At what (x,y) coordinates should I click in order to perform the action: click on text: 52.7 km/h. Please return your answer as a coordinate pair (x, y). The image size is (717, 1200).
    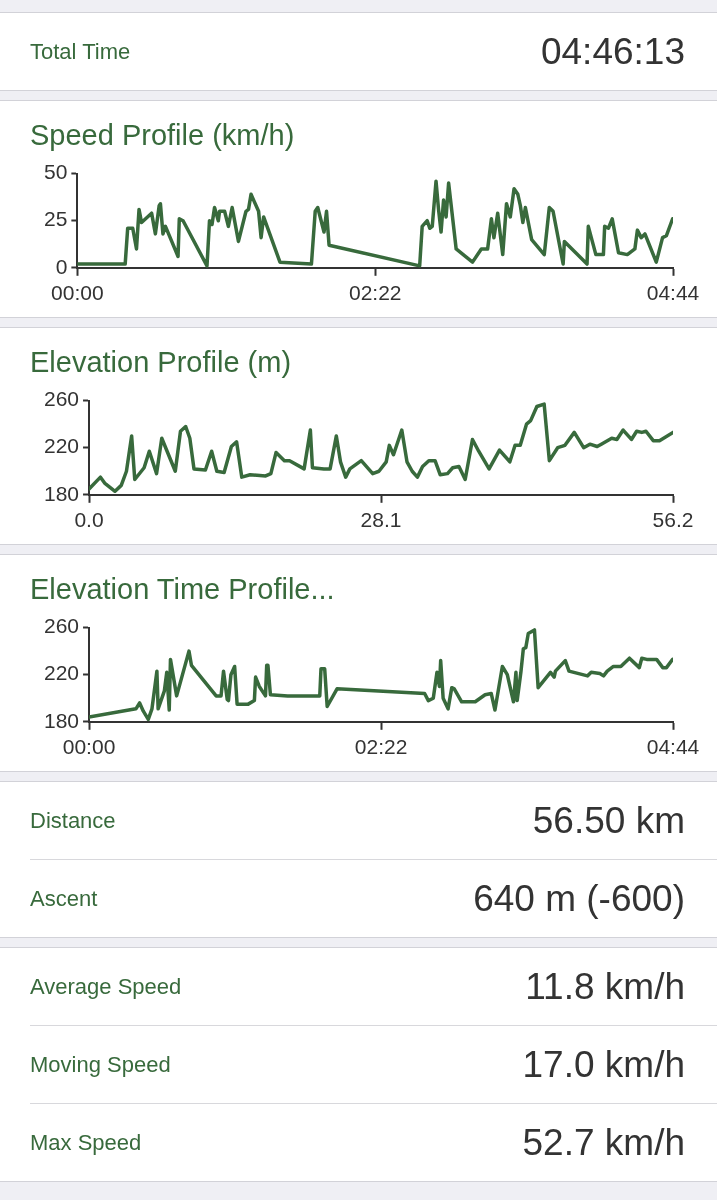
    Looking at the image, I should click on (603, 1142).